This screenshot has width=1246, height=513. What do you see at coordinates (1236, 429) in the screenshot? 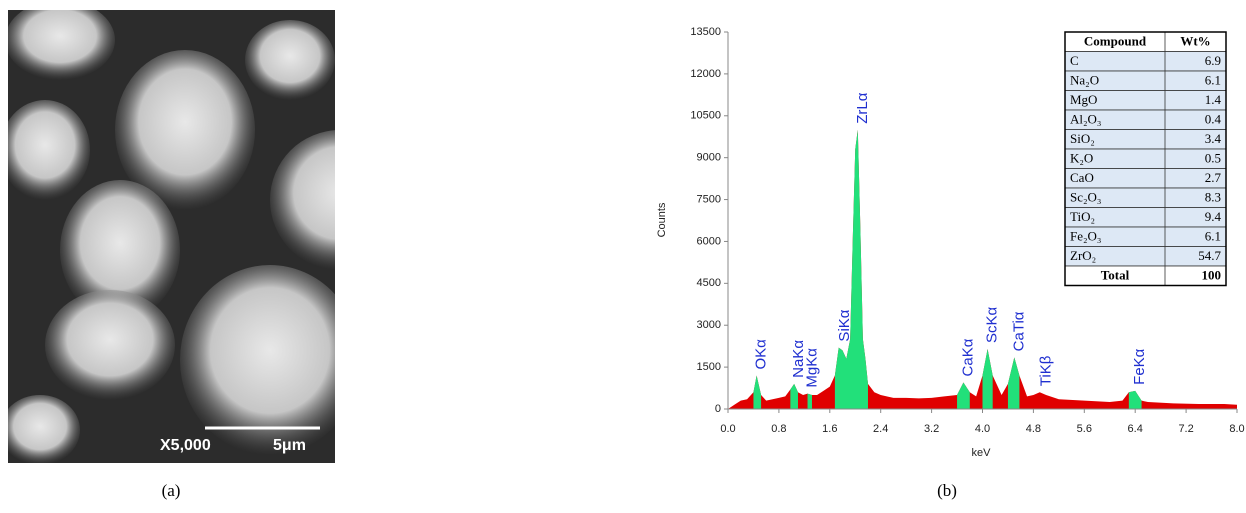
I see `x-tick-label: 8.0` at bounding box center [1236, 429].